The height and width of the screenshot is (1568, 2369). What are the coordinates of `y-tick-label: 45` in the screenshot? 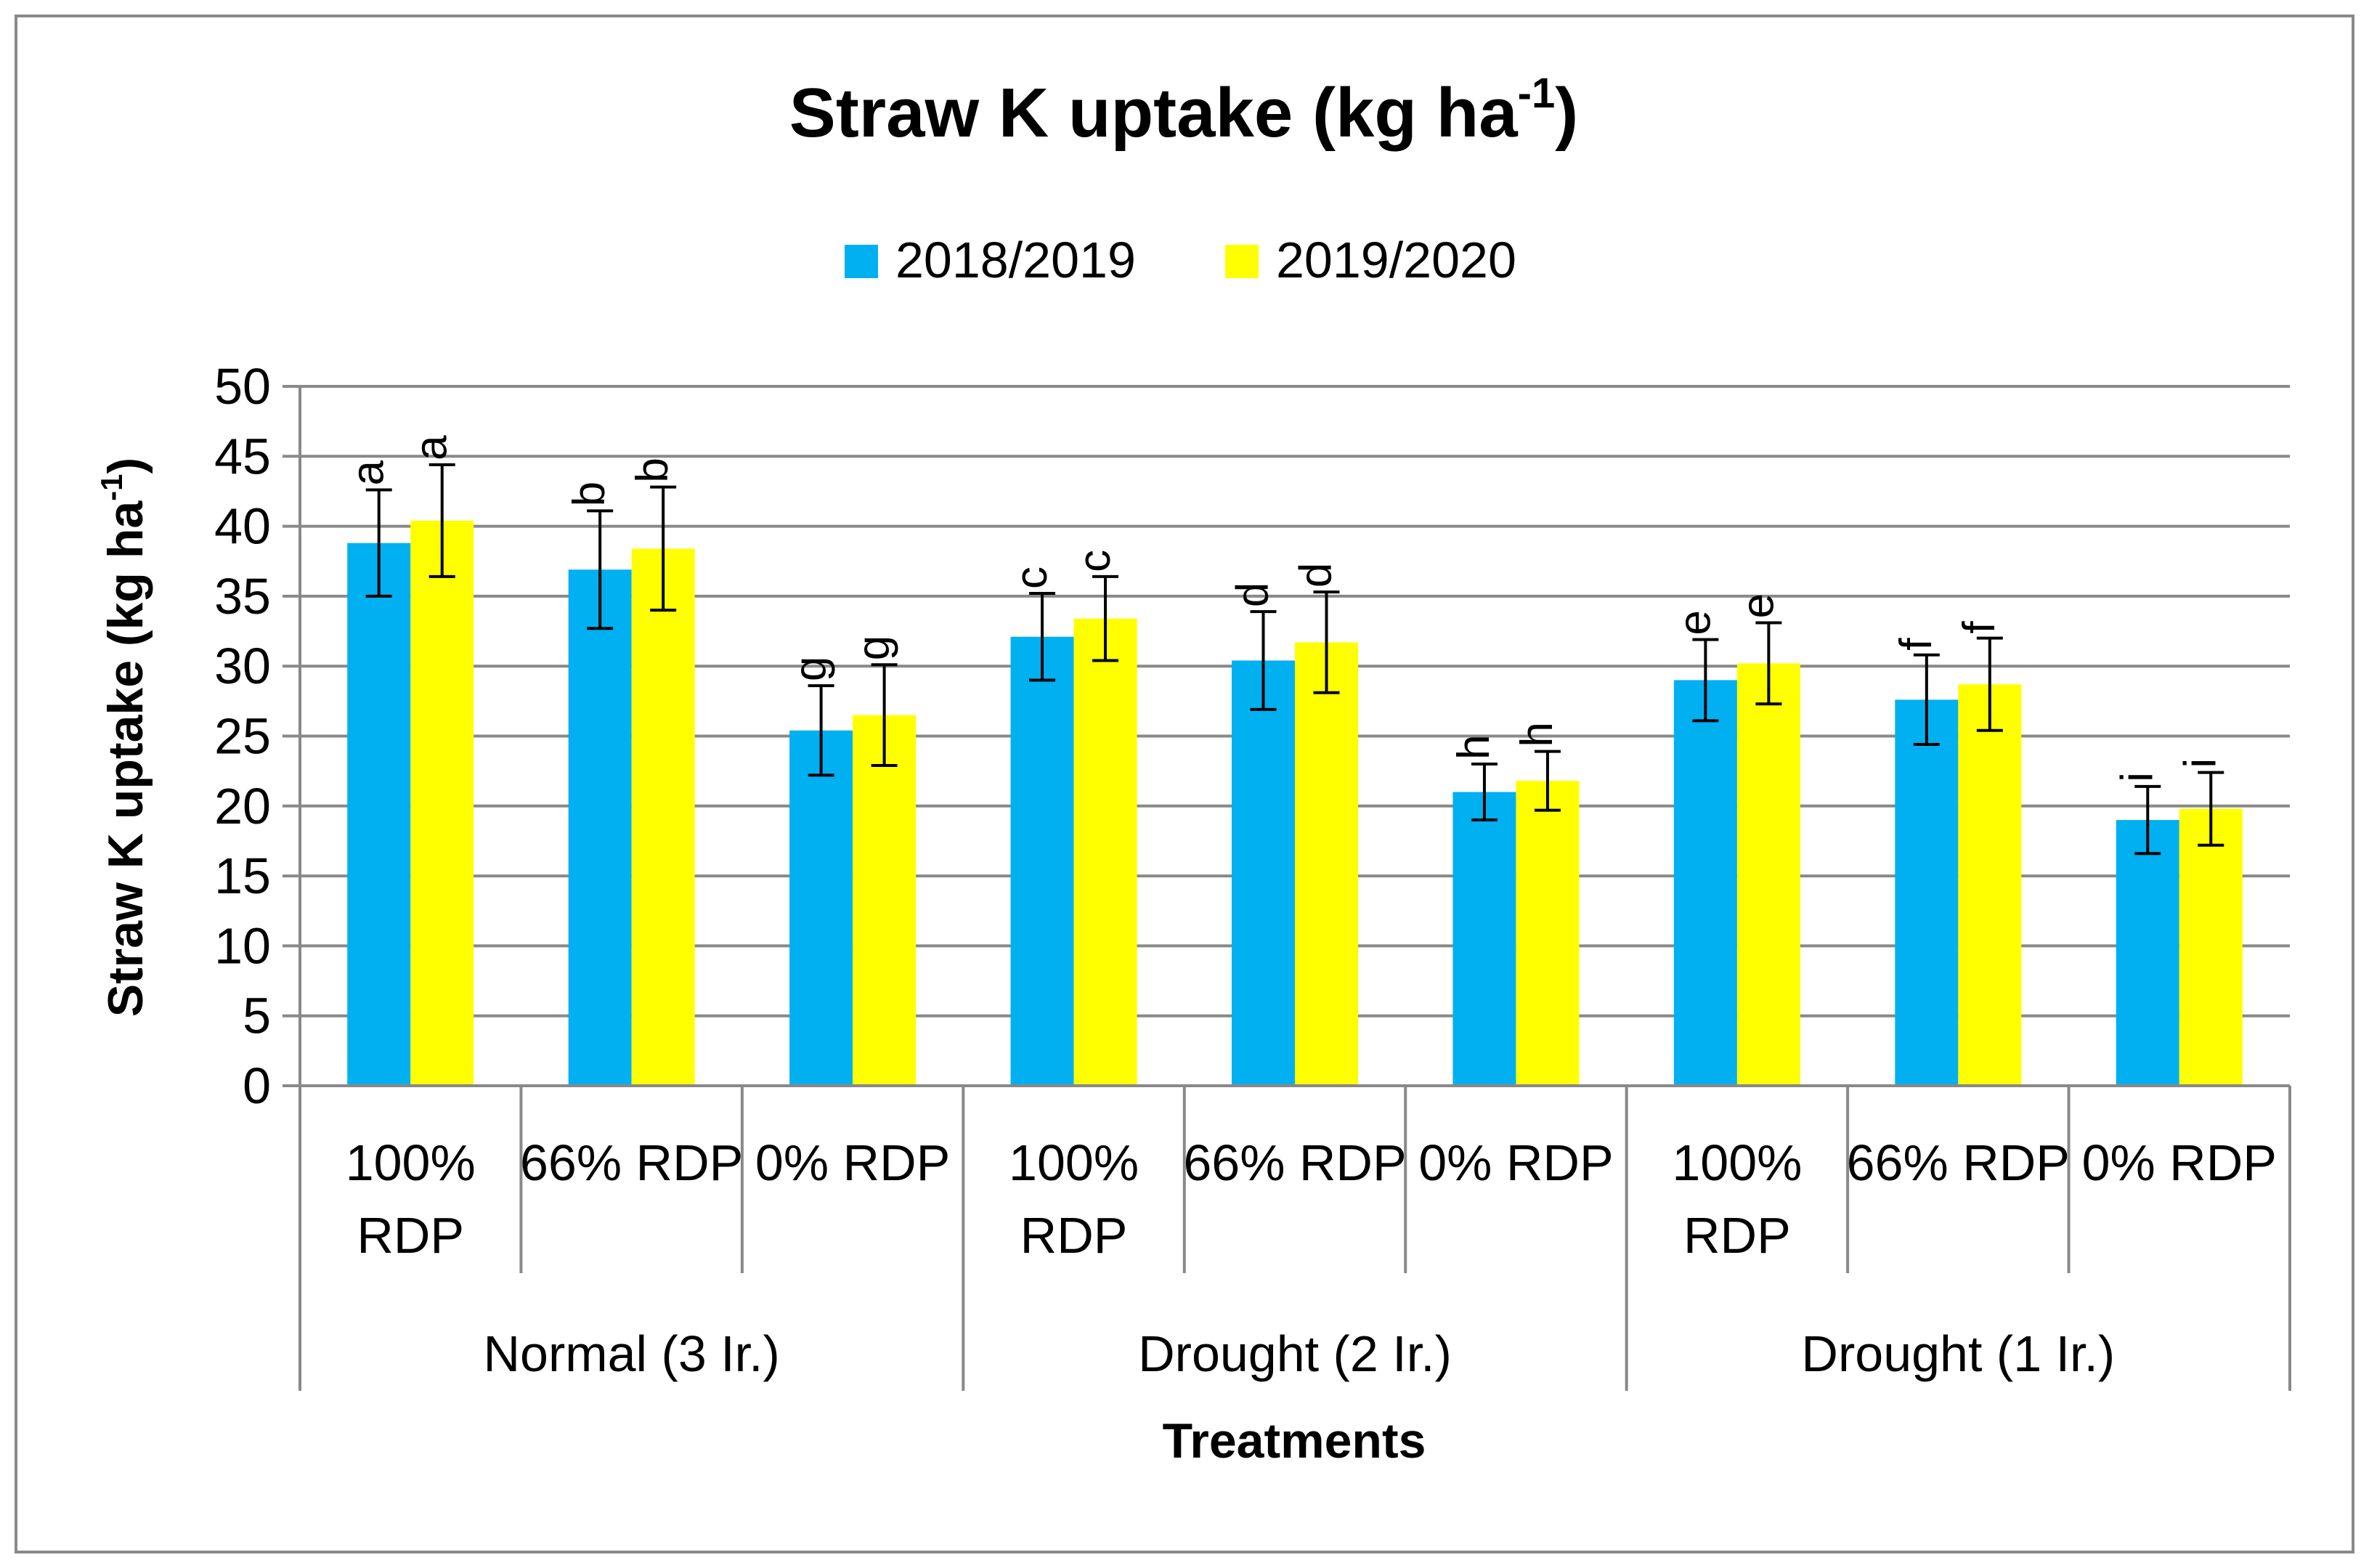 It's located at (242, 456).